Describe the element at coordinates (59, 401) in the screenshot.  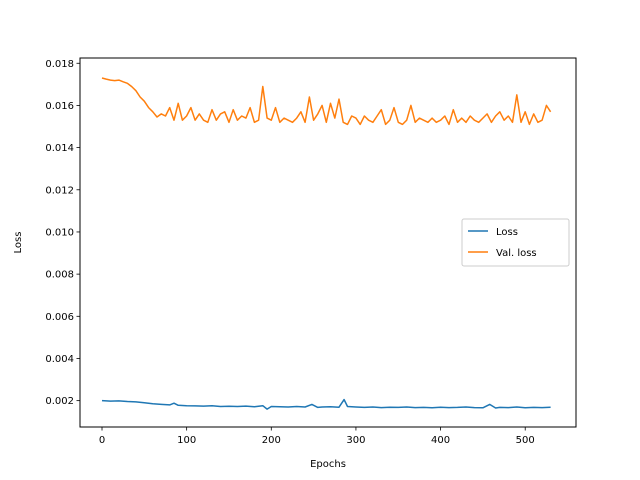
I see `y-tick-label: 0.002` at that location.